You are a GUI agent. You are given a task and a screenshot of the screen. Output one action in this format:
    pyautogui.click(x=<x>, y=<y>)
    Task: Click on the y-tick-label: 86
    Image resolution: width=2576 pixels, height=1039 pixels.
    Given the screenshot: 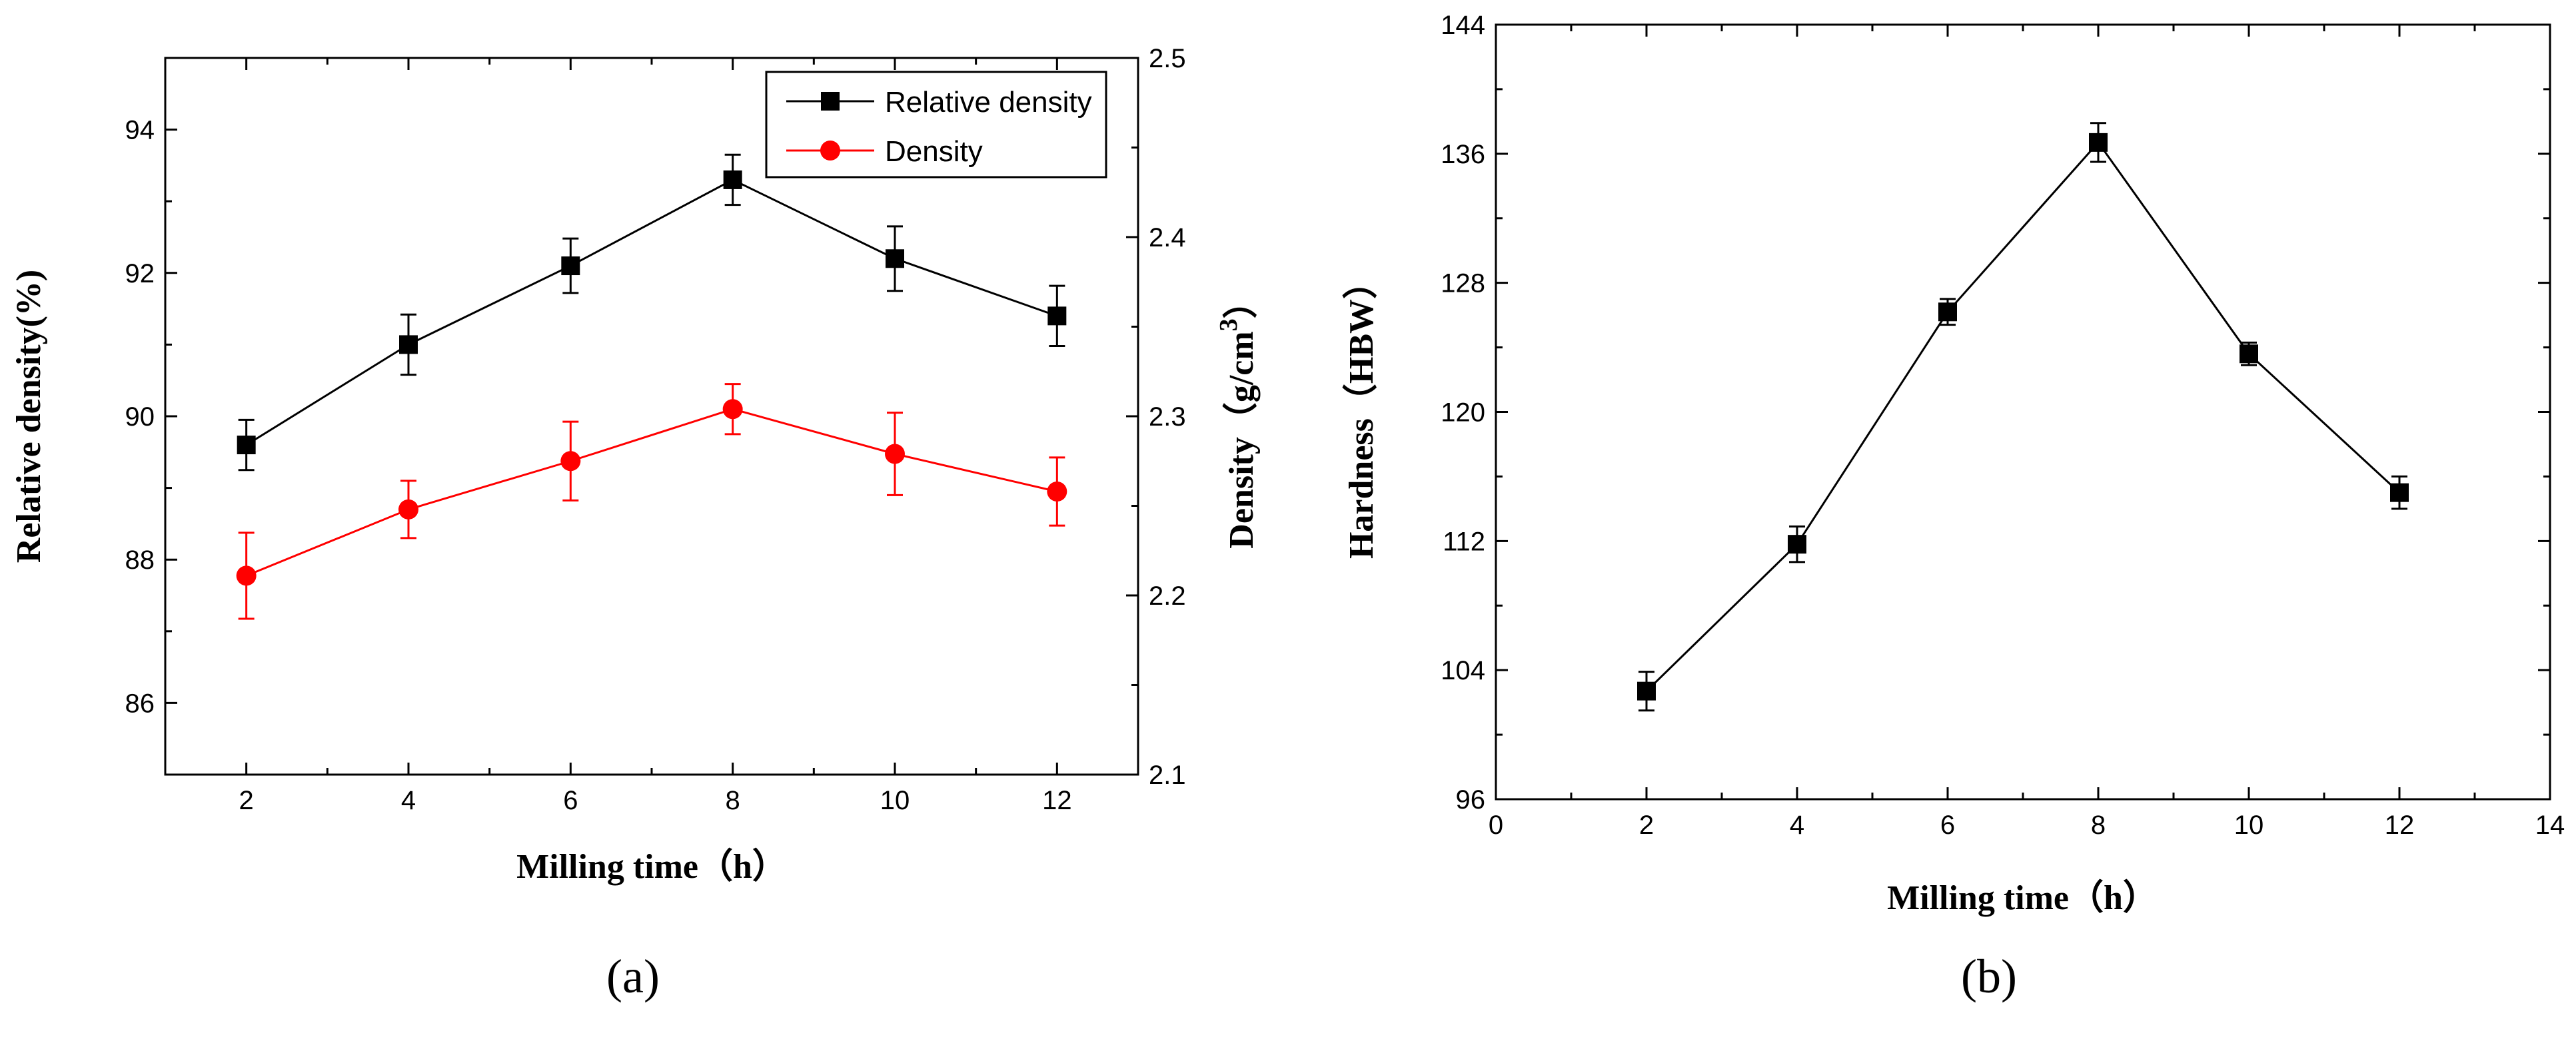 What is the action you would take?
    pyautogui.click(x=140, y=703)
    